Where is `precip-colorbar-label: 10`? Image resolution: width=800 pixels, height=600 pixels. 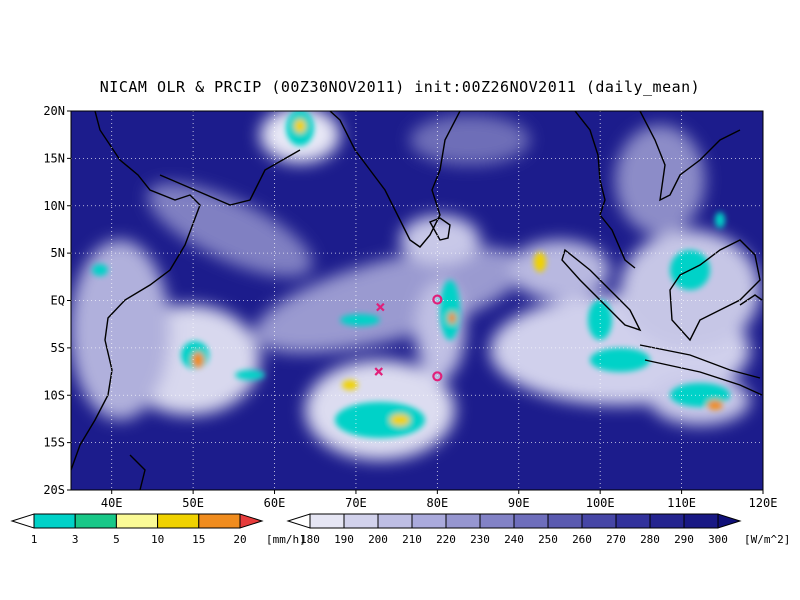 precip-colorbar-label: 10 is located at coordinates (157, 539).